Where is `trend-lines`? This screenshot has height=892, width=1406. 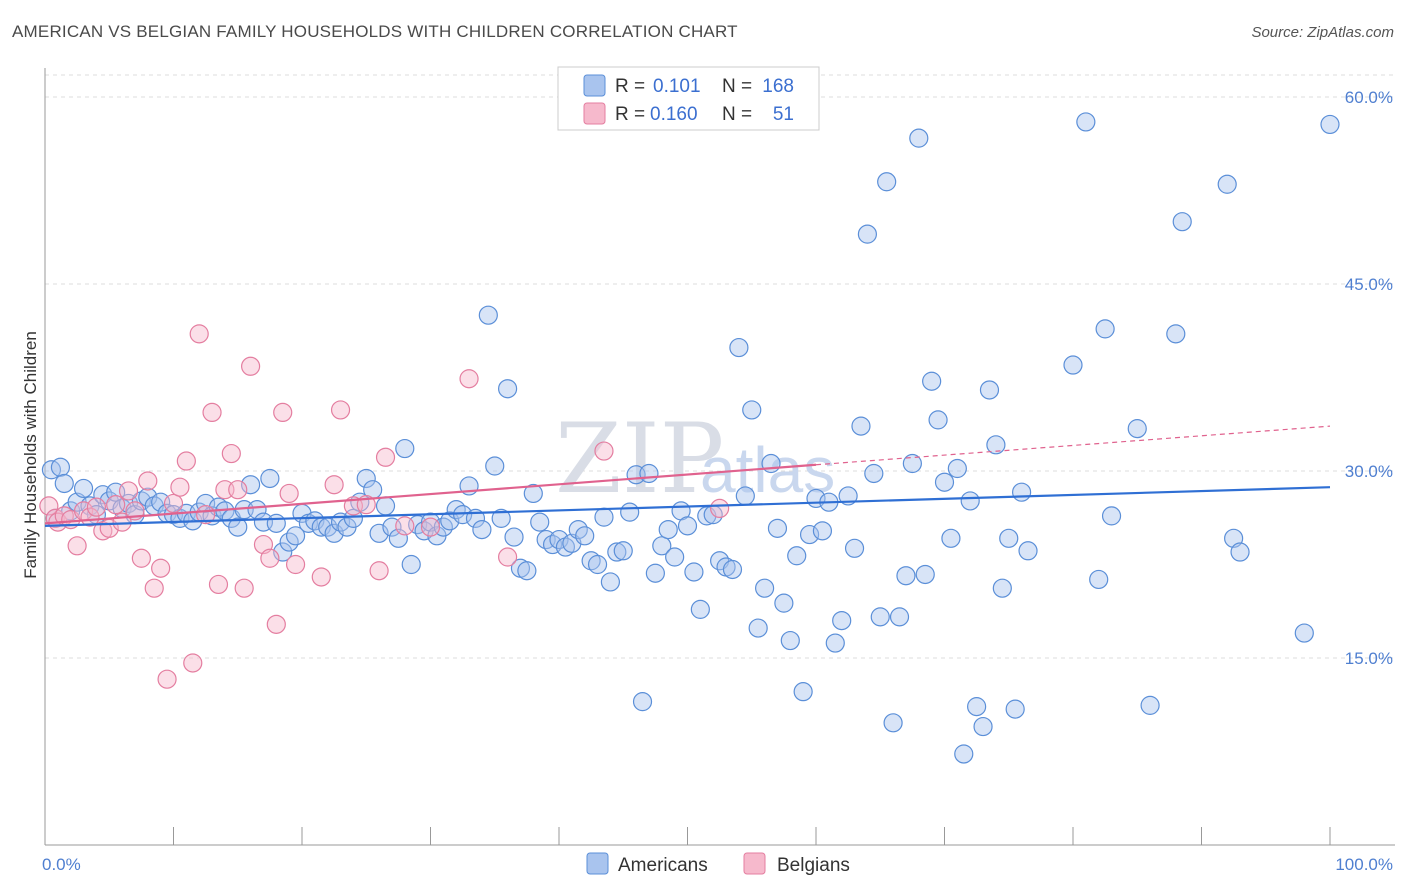 trend-lines is located at coordinates (687, 476).